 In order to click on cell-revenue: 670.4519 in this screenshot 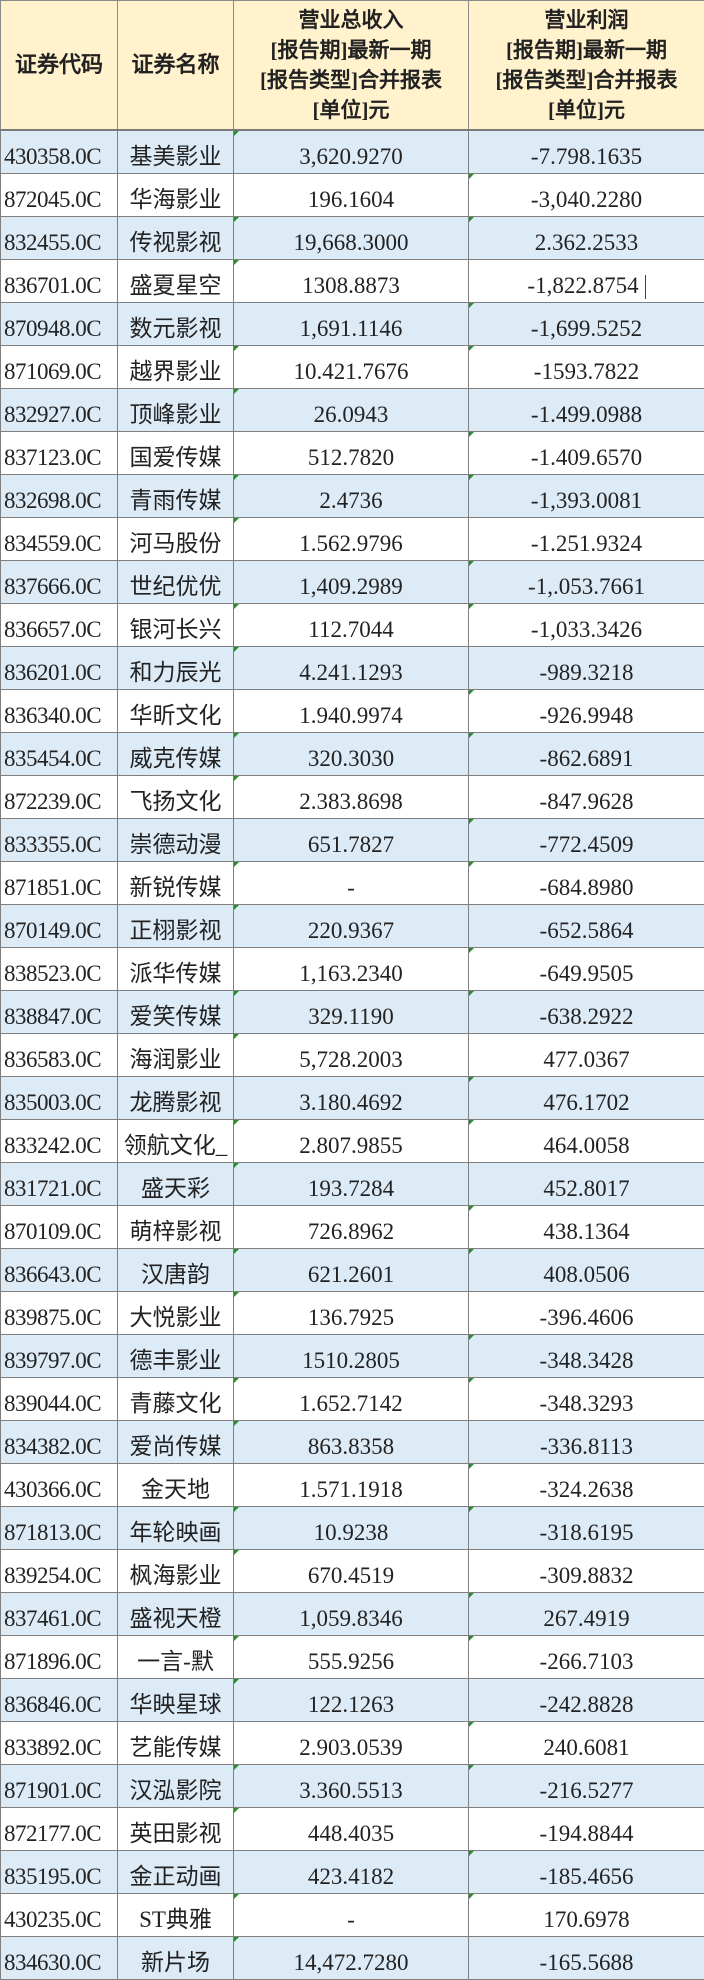, I will do `click(351, 1571)`.